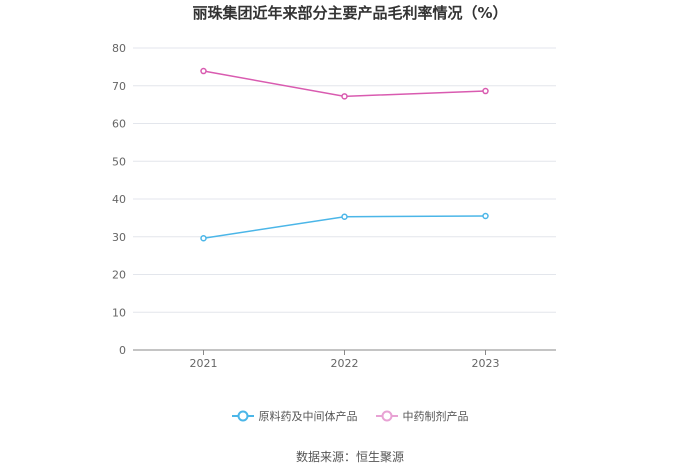  I want to click on x-tick-label: 2022, so click(345, 363).